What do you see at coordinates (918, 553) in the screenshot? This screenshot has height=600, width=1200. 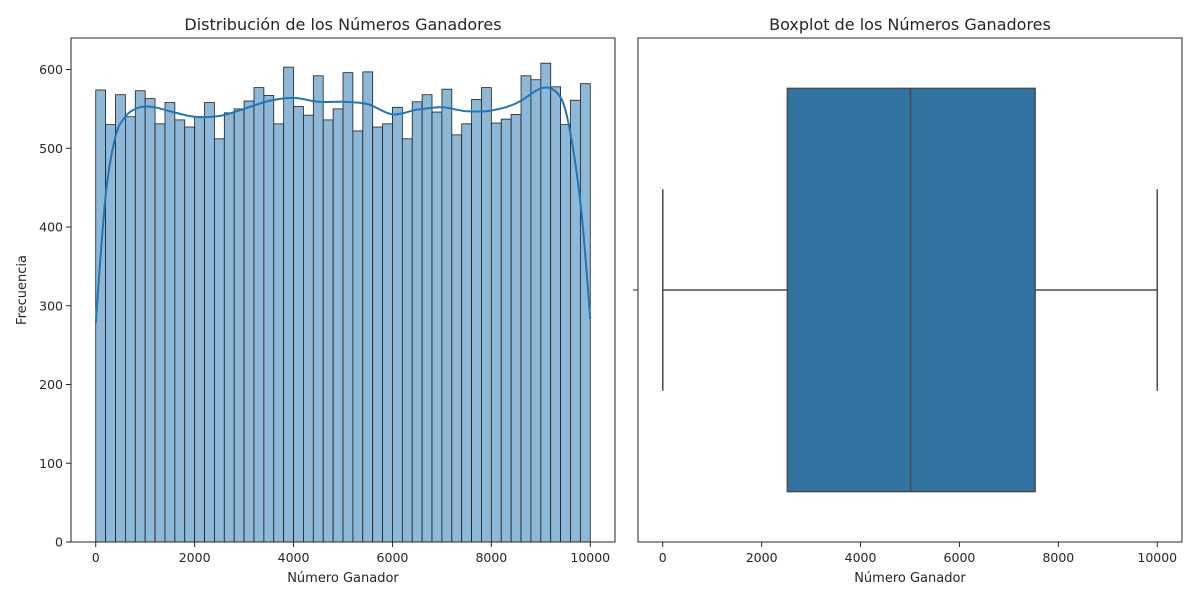 I see `boxplot-x-ticks: 0 2000 4000 6000 8000 10000` at bounding box center [918, 553].